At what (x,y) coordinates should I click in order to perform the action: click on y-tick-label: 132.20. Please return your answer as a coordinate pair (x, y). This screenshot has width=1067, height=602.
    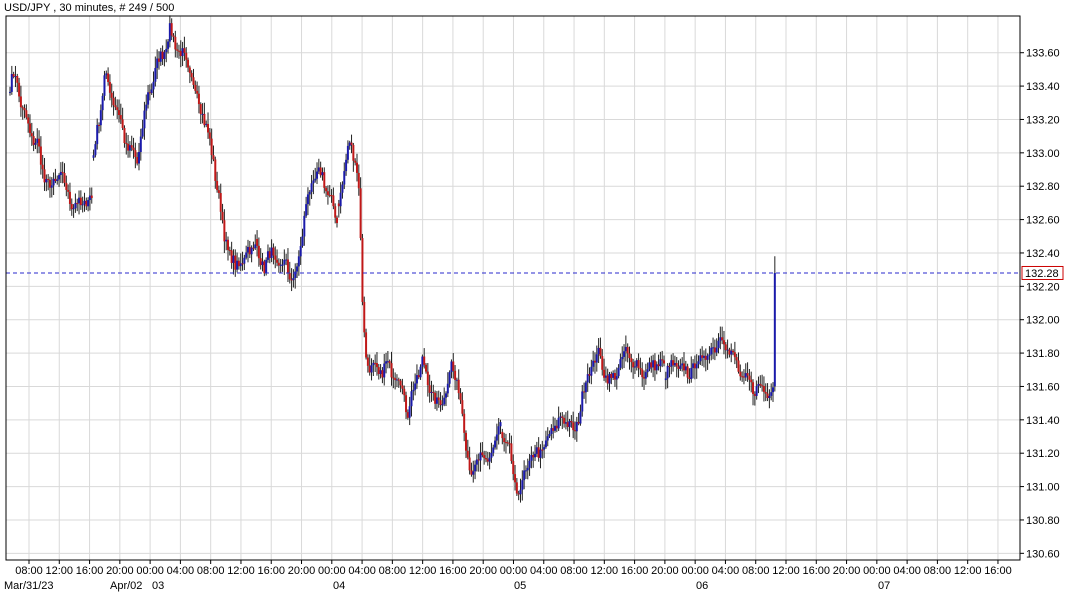
    Looking at the image, I should click on (1043, 287).